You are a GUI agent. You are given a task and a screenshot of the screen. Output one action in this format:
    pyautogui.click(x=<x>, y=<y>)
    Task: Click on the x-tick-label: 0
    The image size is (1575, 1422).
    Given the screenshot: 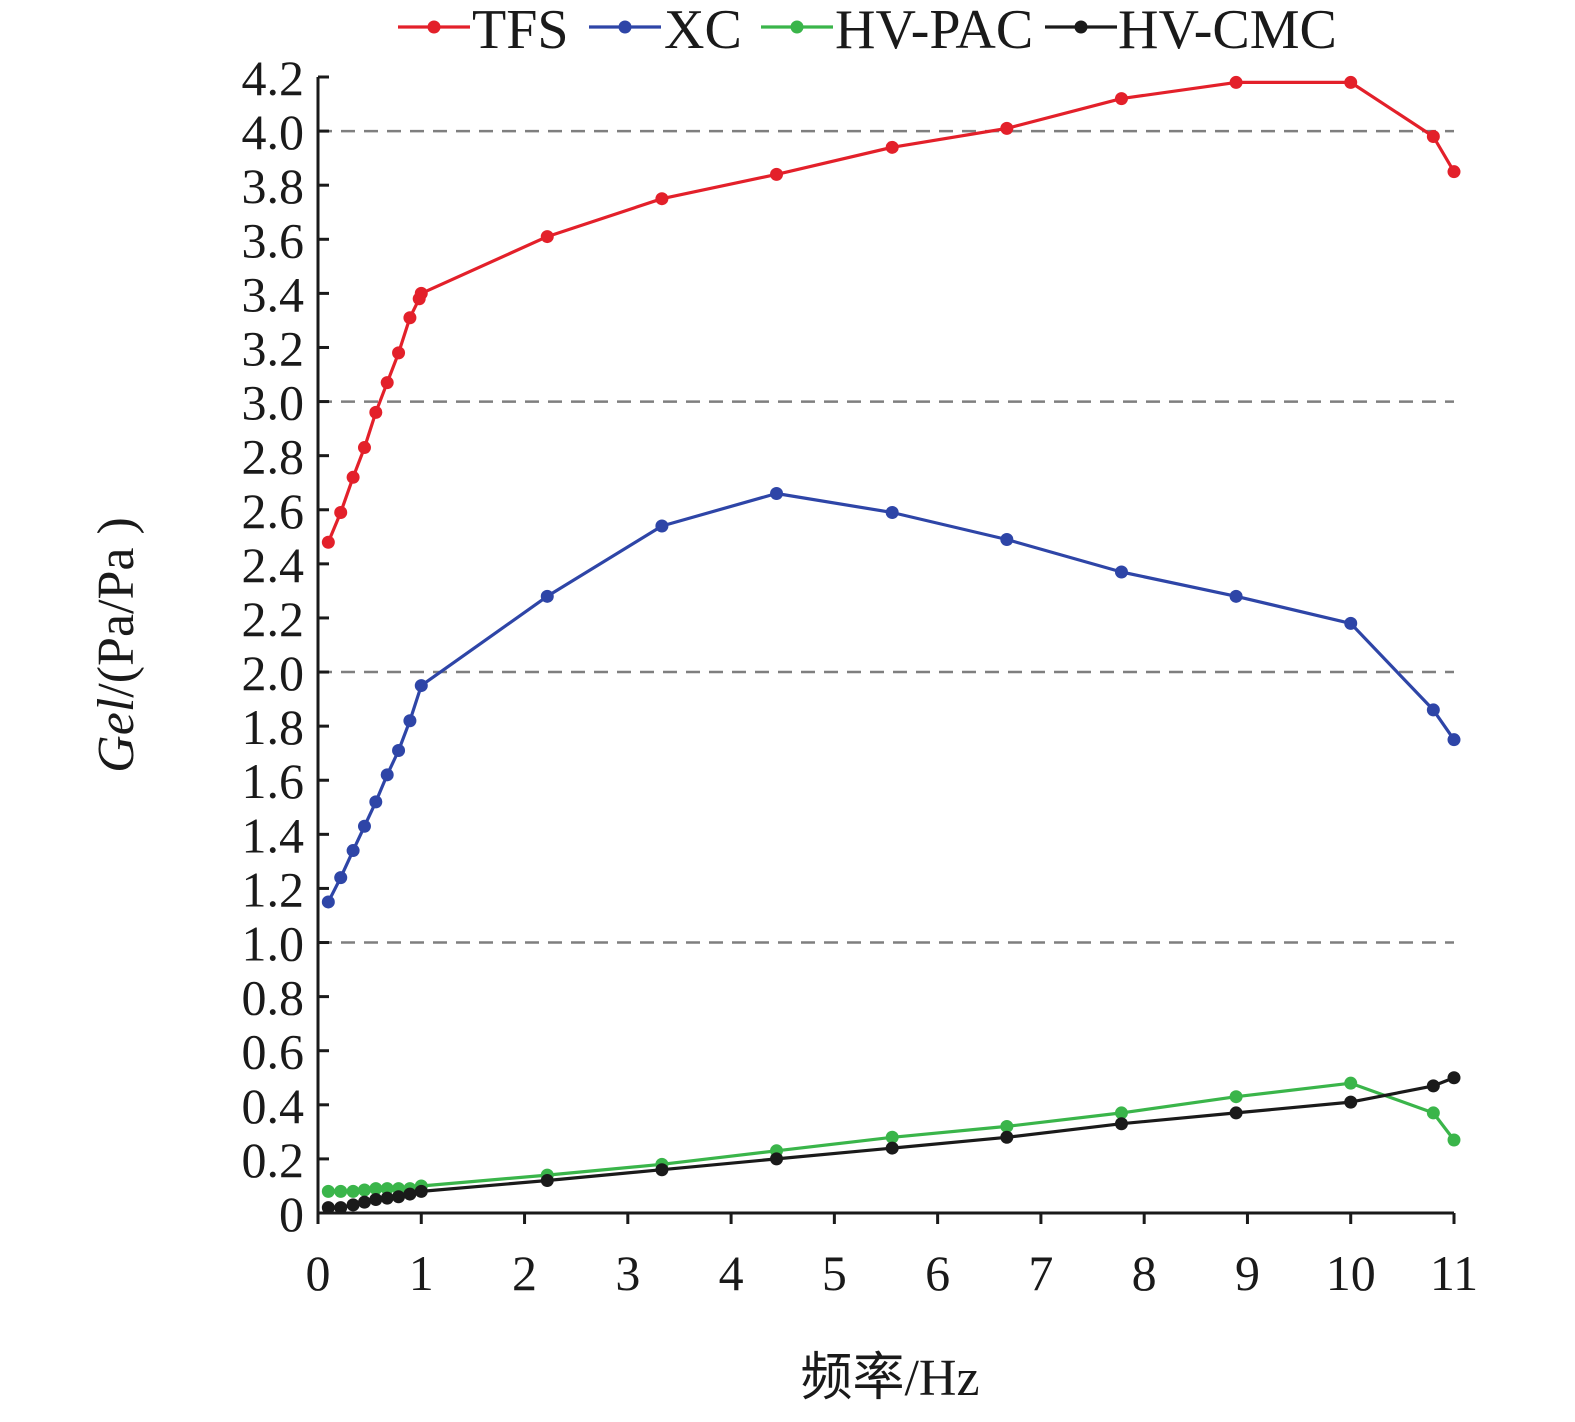 What is the action you would take?
    pyautogui.click(x=318, y=1273)
    